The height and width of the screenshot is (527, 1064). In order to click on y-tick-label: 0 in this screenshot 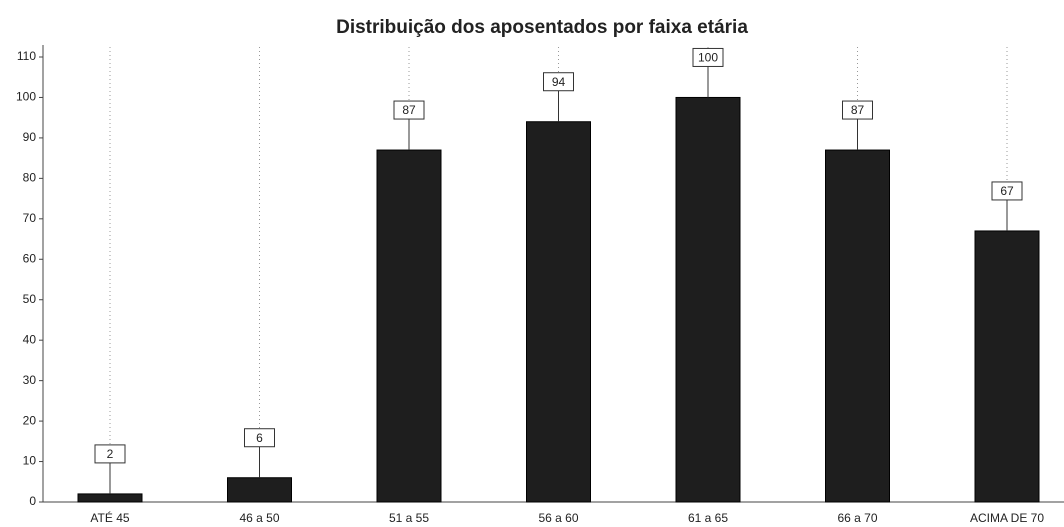, I will do `click(32, 501)`.